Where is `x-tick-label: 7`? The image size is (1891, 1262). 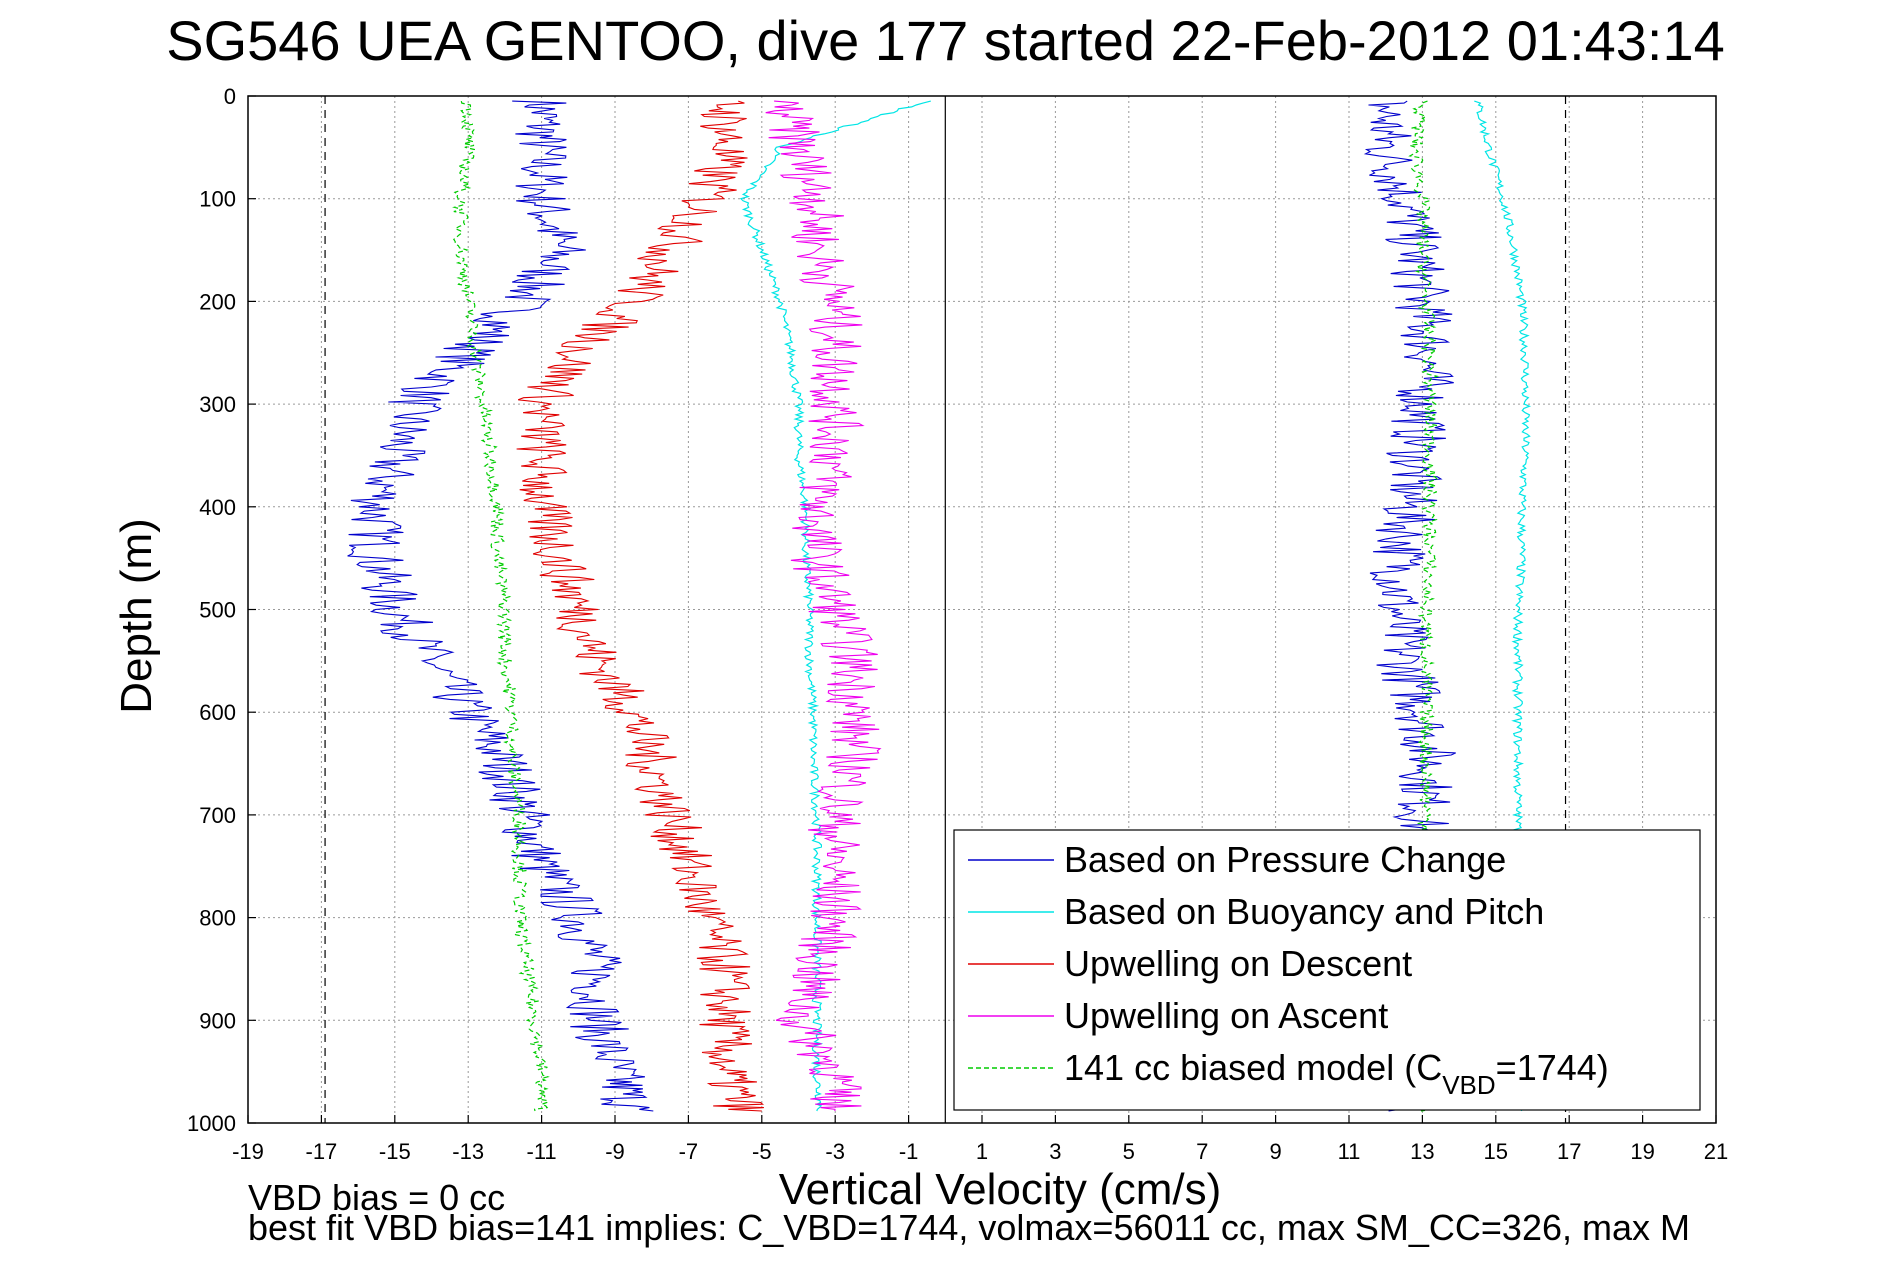
x-tick-label: 7 is located at coordinates (1202, 1151).